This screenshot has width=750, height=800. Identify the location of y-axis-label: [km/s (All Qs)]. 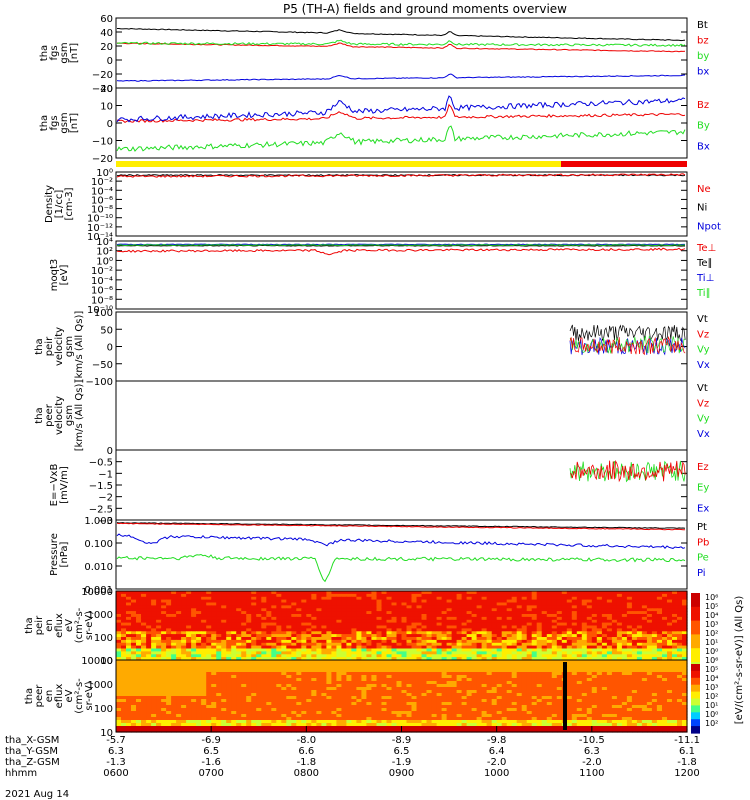
(79, 416).